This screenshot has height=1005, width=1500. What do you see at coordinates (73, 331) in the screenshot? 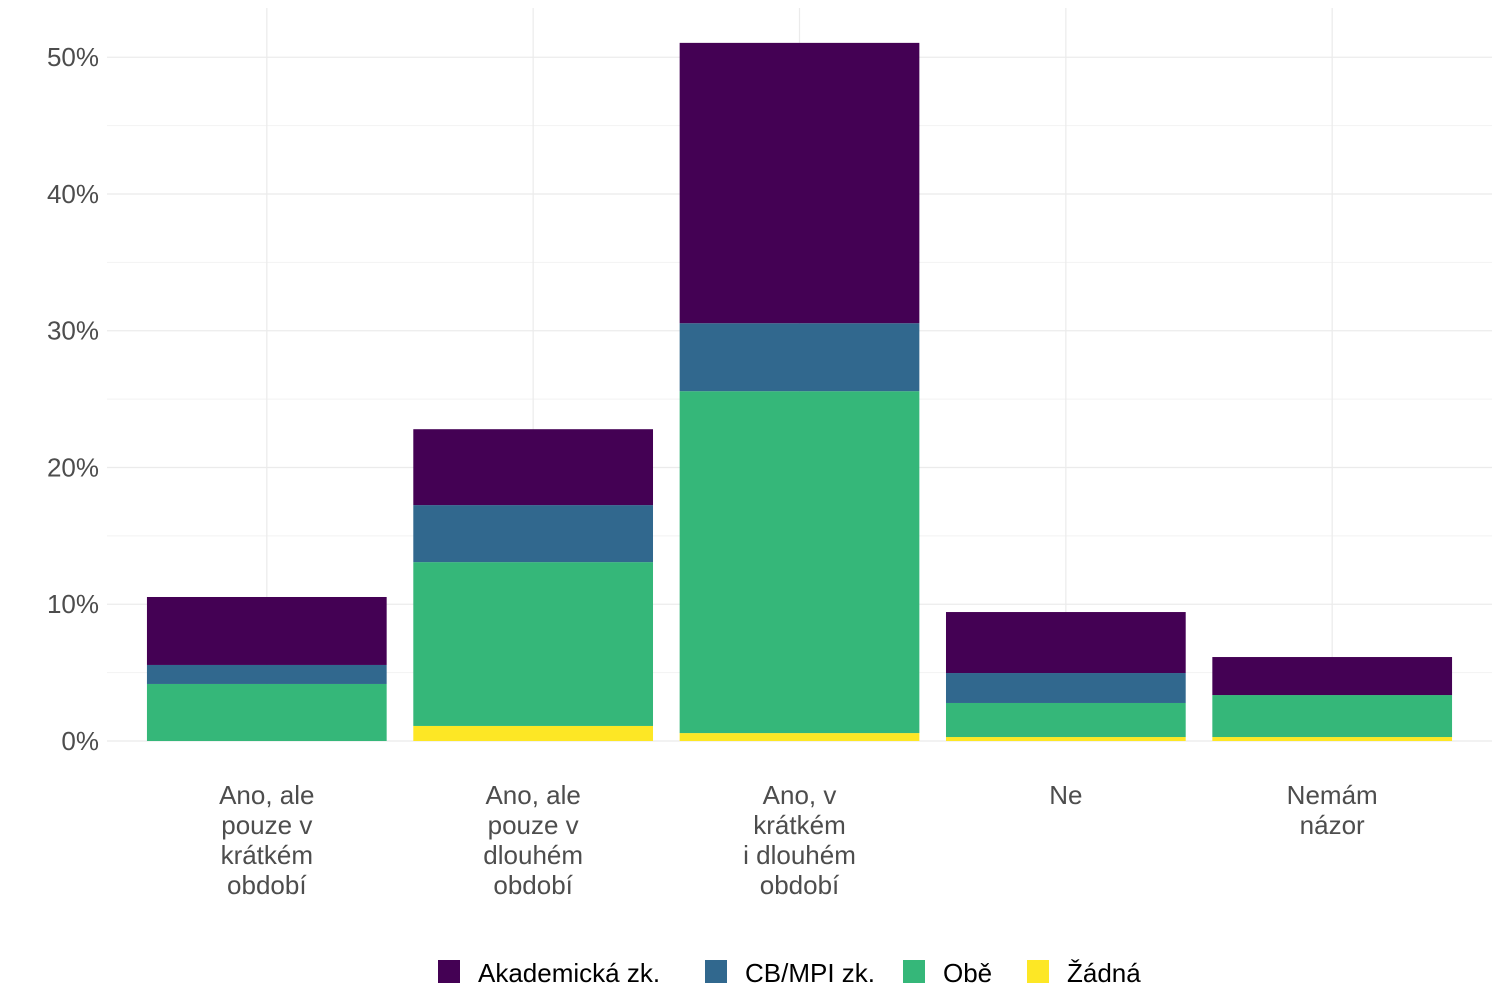
I see `y-tick-label: 30%` at bounding box center [73, 331].